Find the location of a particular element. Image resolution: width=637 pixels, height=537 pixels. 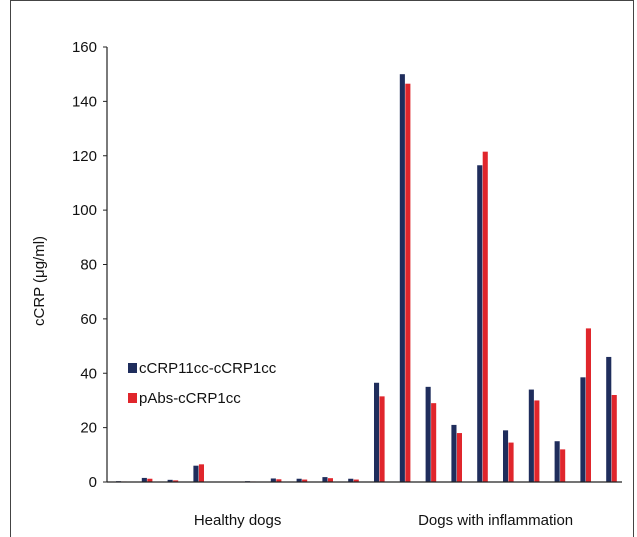

y-tick-label: 80 is located at coordinates (88, 265).